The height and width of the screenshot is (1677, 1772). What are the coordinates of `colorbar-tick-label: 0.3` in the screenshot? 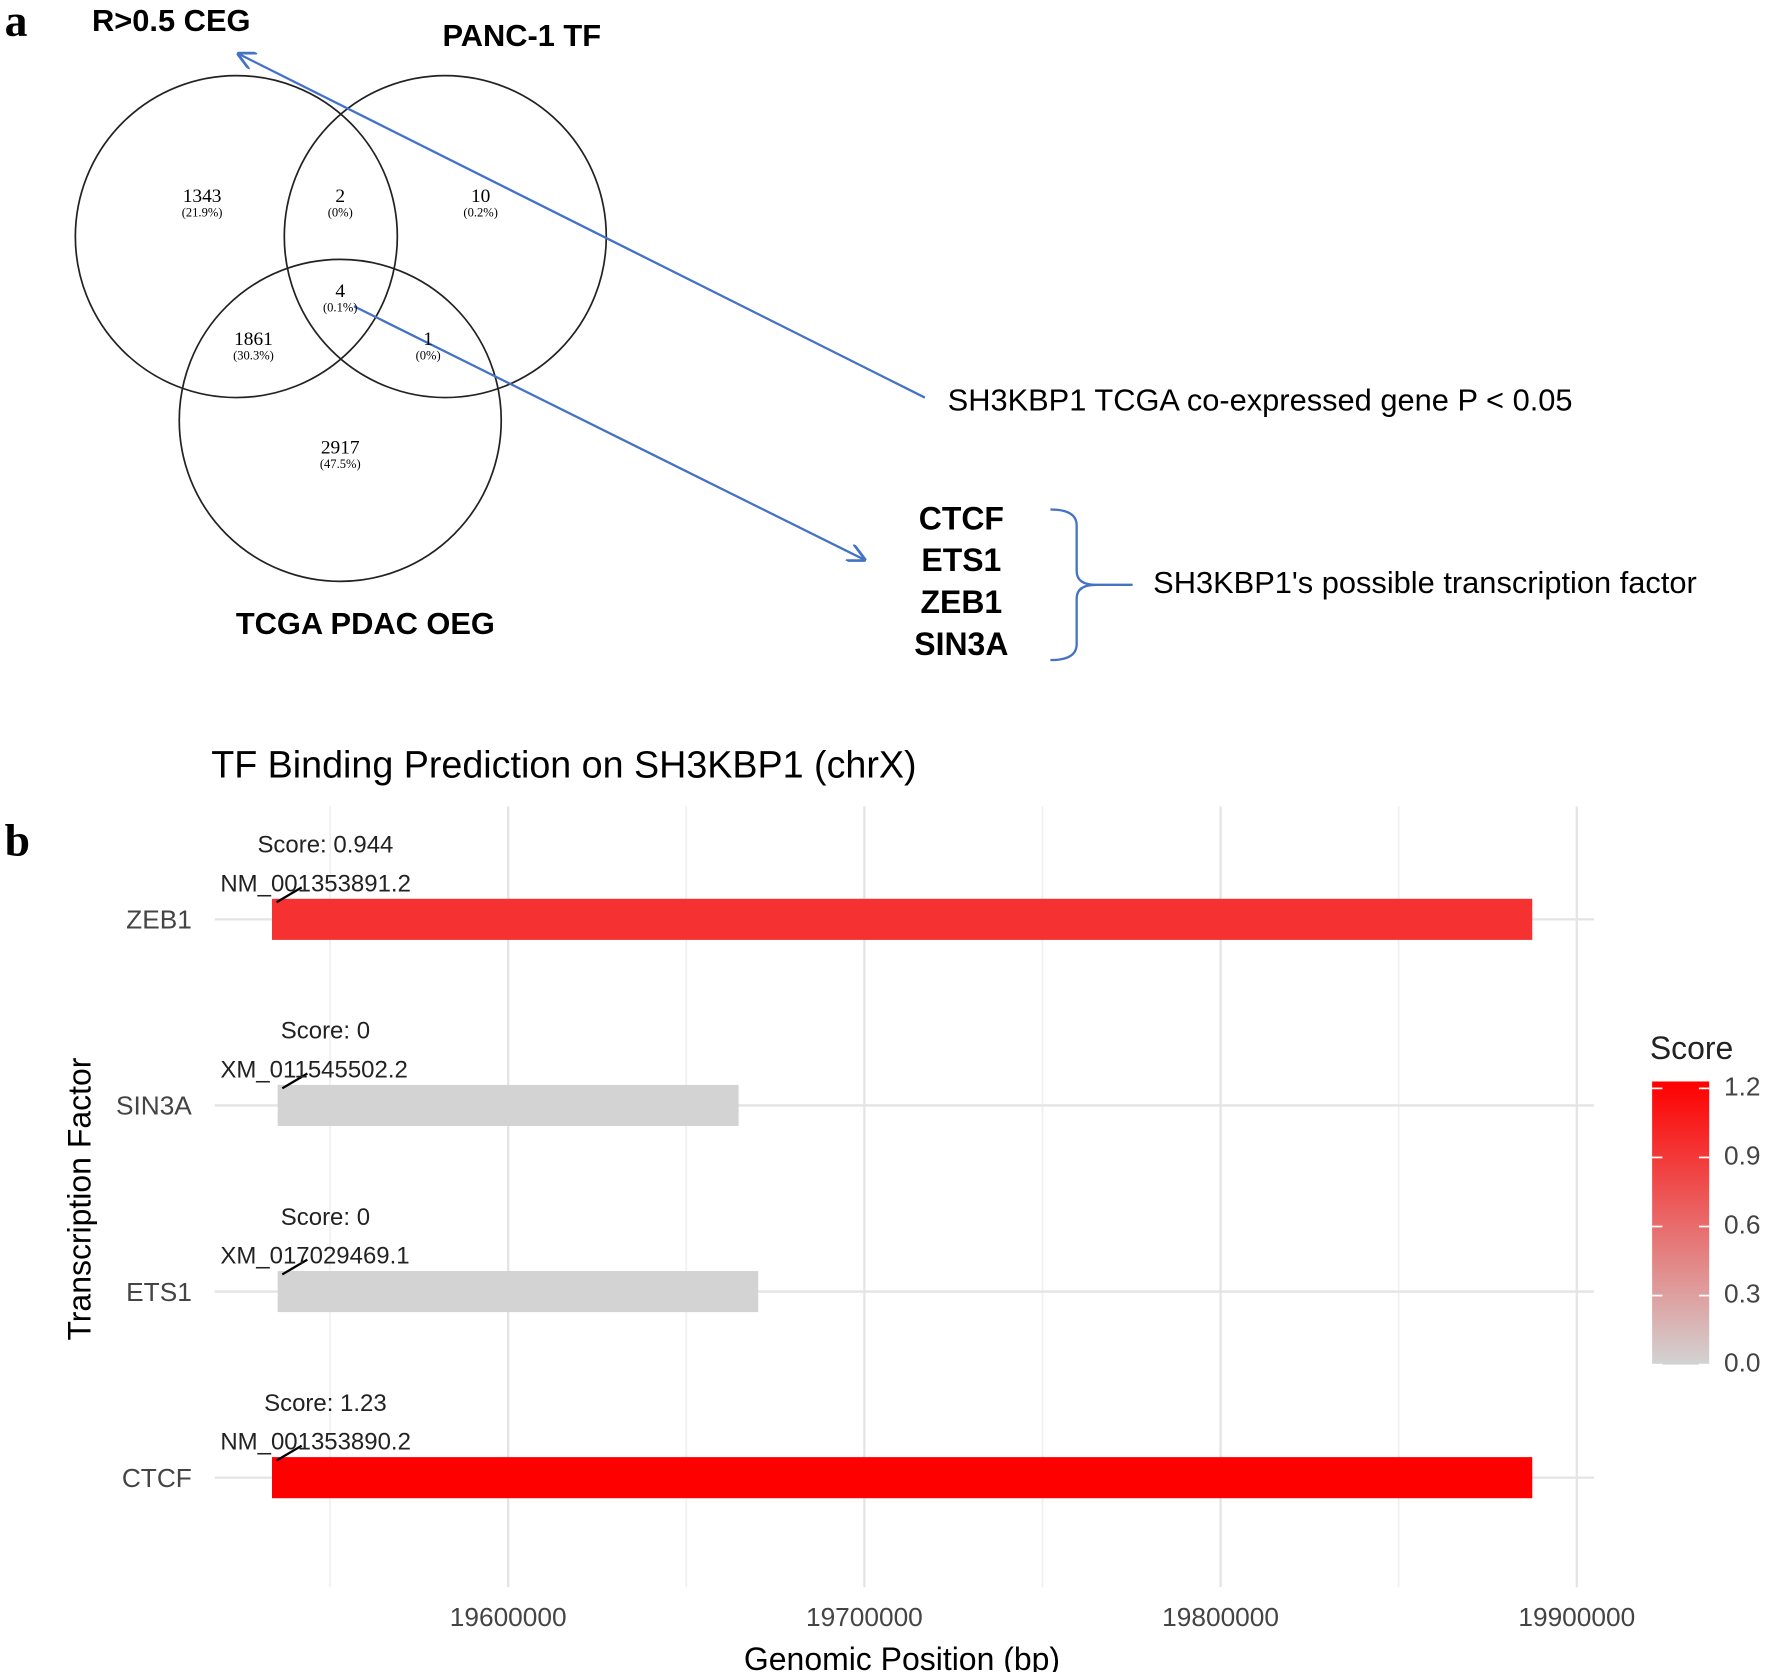 It's located at (1742, 1294).